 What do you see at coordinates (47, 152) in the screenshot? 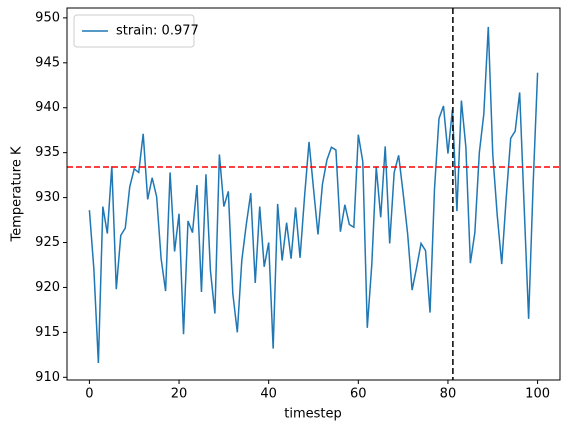
I see `y-tick-label: 935` at bounding box center [47, 152].